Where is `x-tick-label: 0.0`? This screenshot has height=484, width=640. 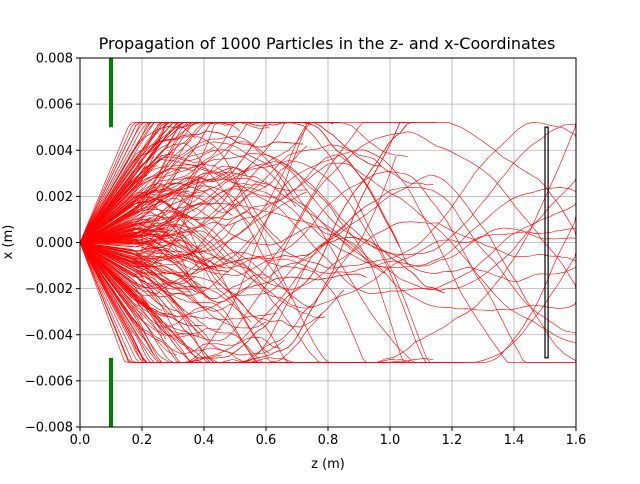
x-tick-label: 0.0 is located at coordinates (80, 440).